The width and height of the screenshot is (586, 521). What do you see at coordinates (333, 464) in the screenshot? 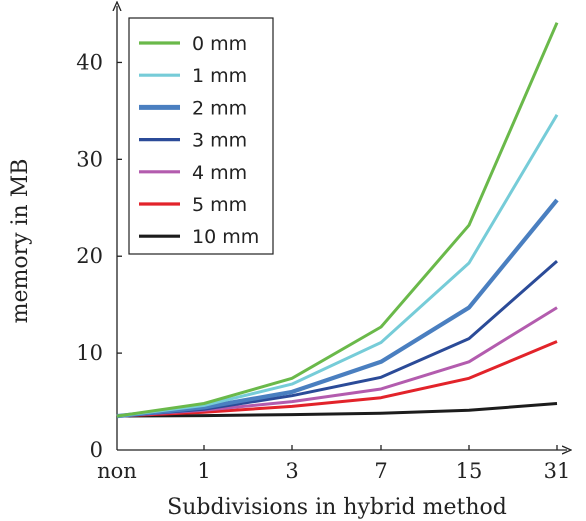
I see `x-ticks: non 1 3 7 15 31` at bounding box center [333, 464].